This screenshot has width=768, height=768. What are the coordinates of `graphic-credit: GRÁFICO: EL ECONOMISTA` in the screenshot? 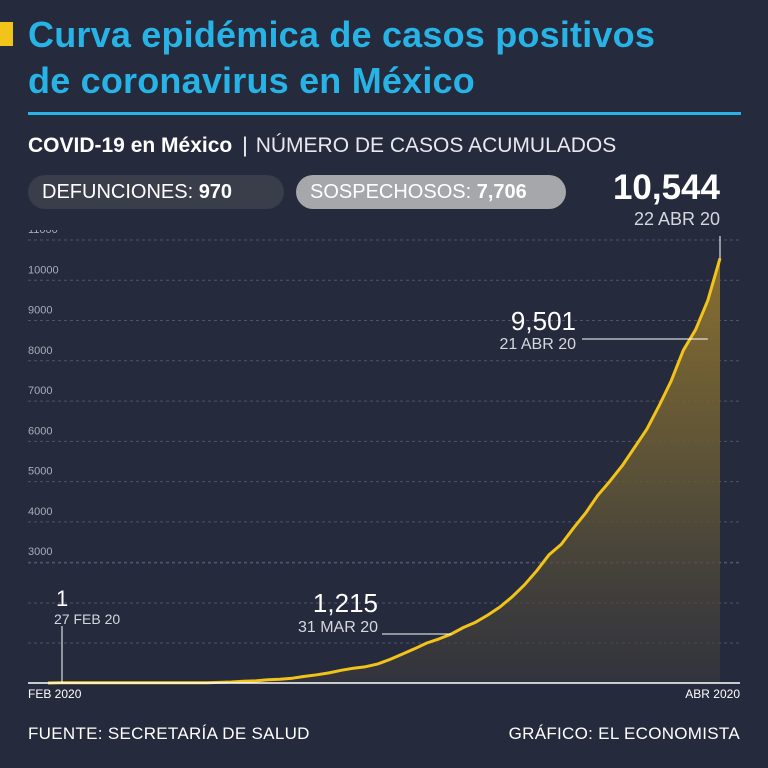 It's located at (624, 733).